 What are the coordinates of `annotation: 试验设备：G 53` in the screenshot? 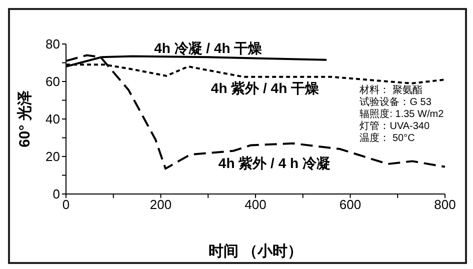 It's located at (396, 102).